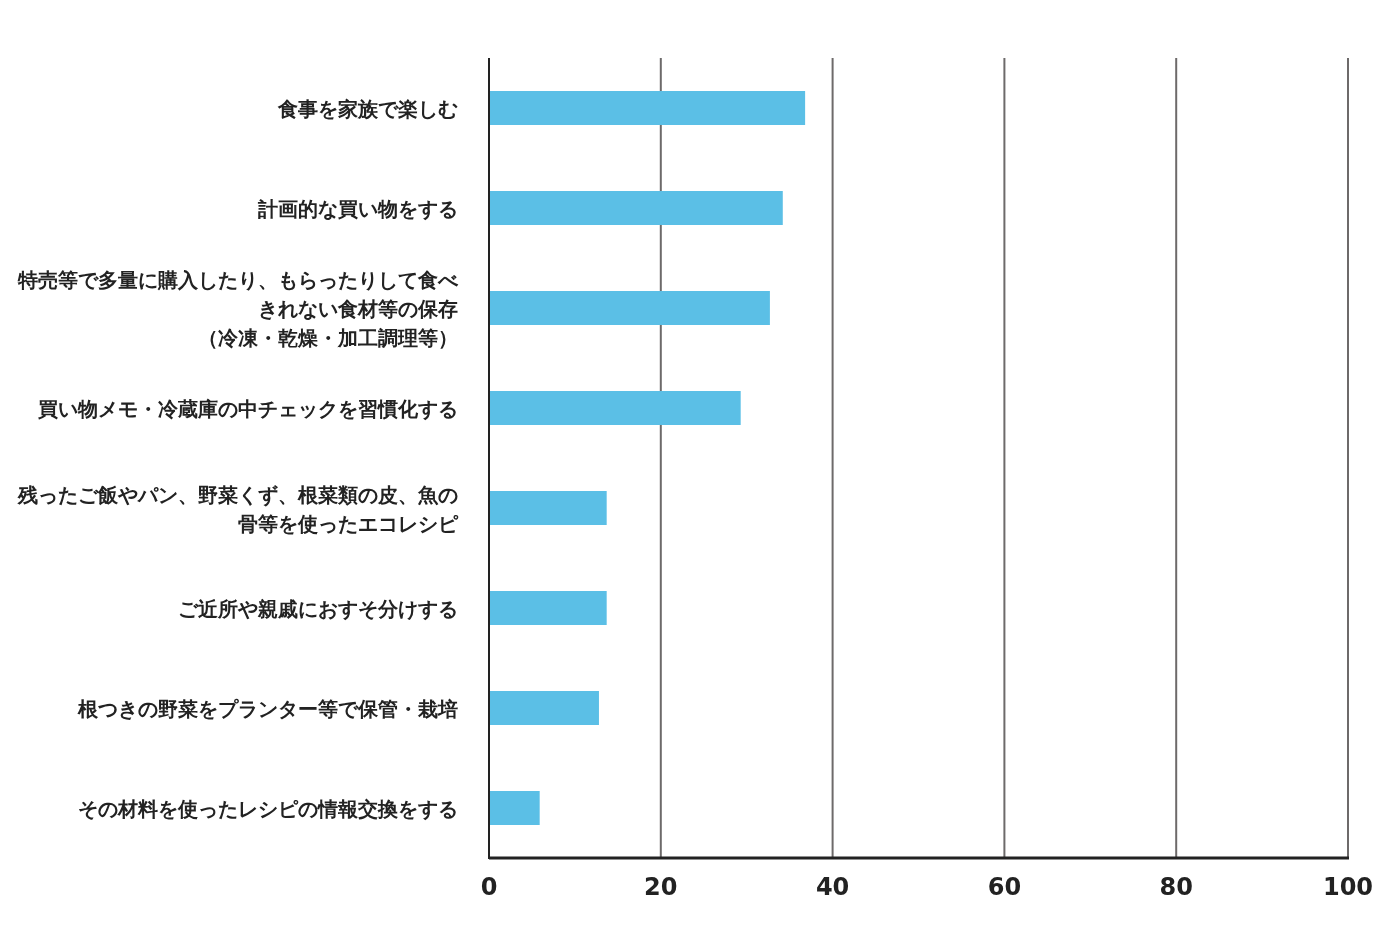  What do you see at coordinates (367, 109) in the screenshot?
I see `y-tick-label: 食事を家族で楽しむ` at bounding box center [367, 109].